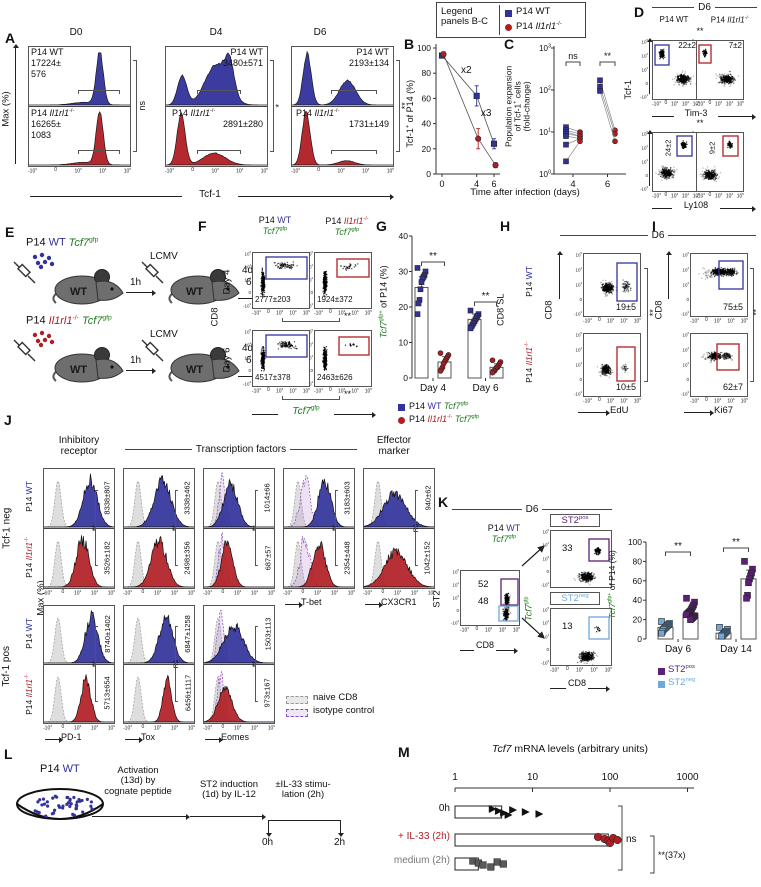 This screenshot has width=761, height=887. I want to click on column-group-header: Effector marker, so click(394, 446).